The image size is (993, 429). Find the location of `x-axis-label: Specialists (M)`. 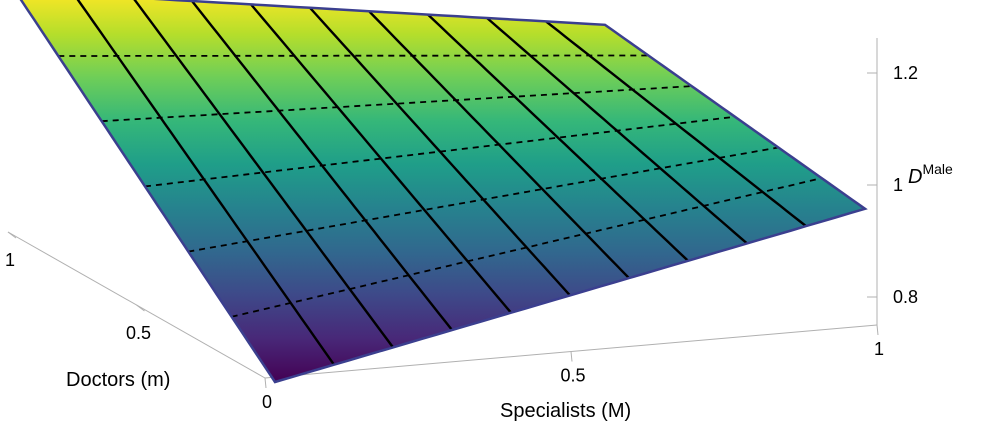

x-axis-label: Specialists (M) is located at coordinates (565, 411).